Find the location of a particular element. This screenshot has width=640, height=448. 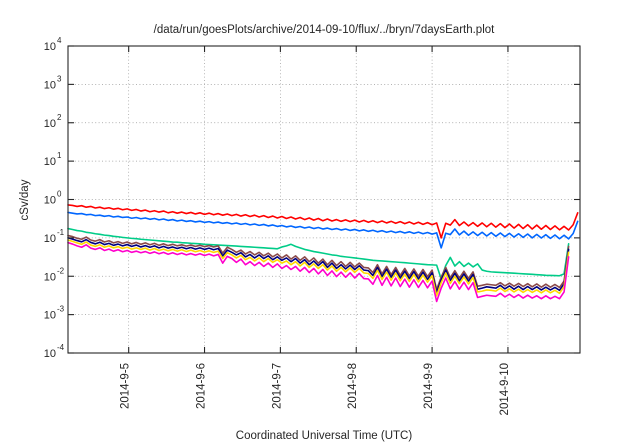

svg-text: -2 is located at coordinates (61, 270).